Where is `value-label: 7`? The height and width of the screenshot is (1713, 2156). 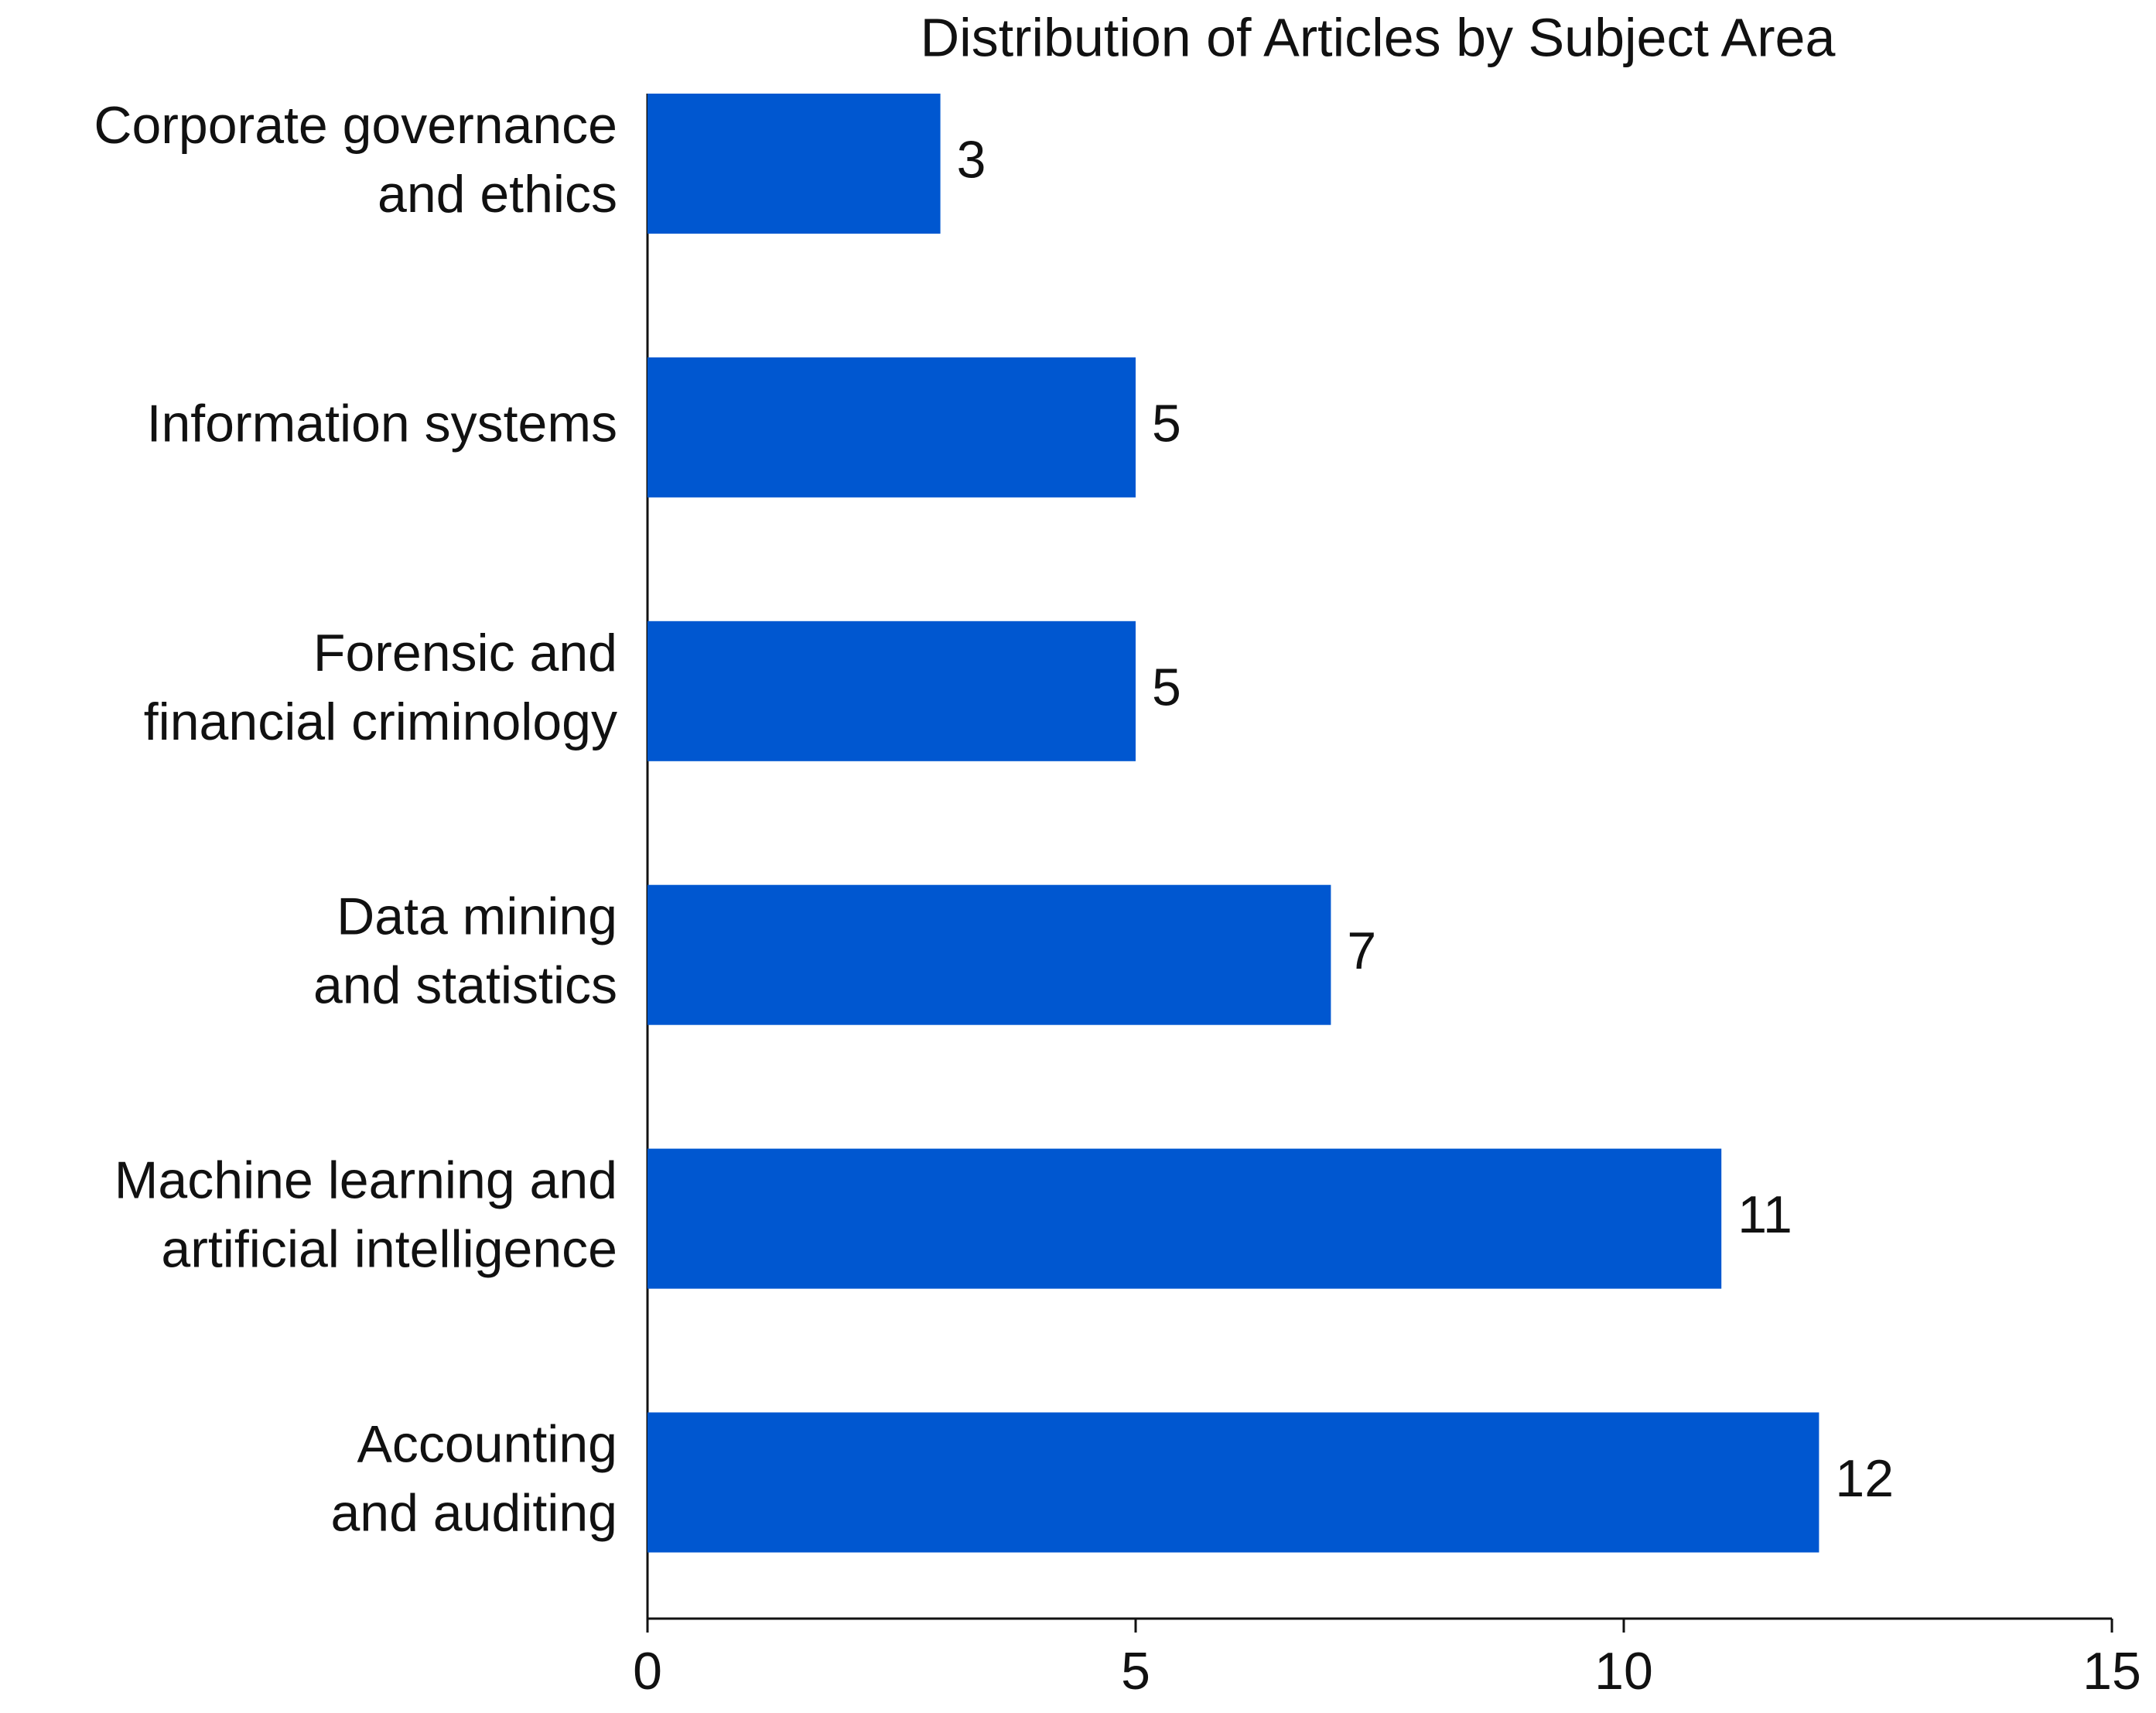 value-label: 7 is located at coordinates (1361, 950).